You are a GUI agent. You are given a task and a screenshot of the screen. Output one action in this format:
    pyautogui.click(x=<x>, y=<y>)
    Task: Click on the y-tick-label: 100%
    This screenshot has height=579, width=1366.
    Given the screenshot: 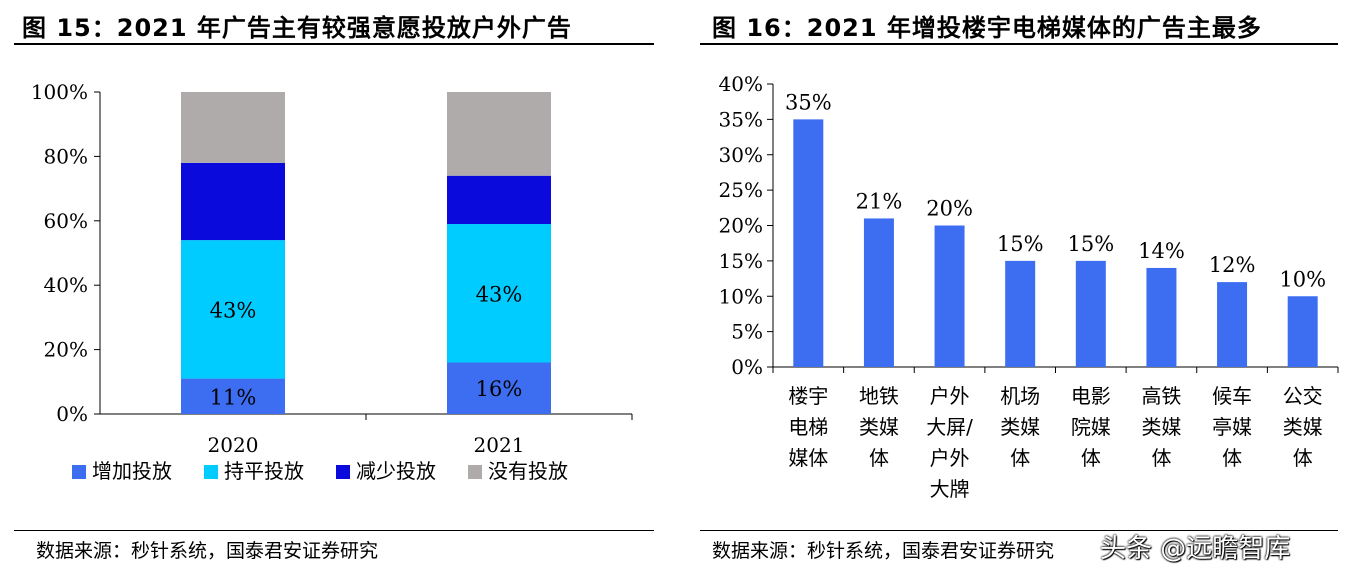 What is the action you would take?
    pyautogui.click(x=59, y=92)
    